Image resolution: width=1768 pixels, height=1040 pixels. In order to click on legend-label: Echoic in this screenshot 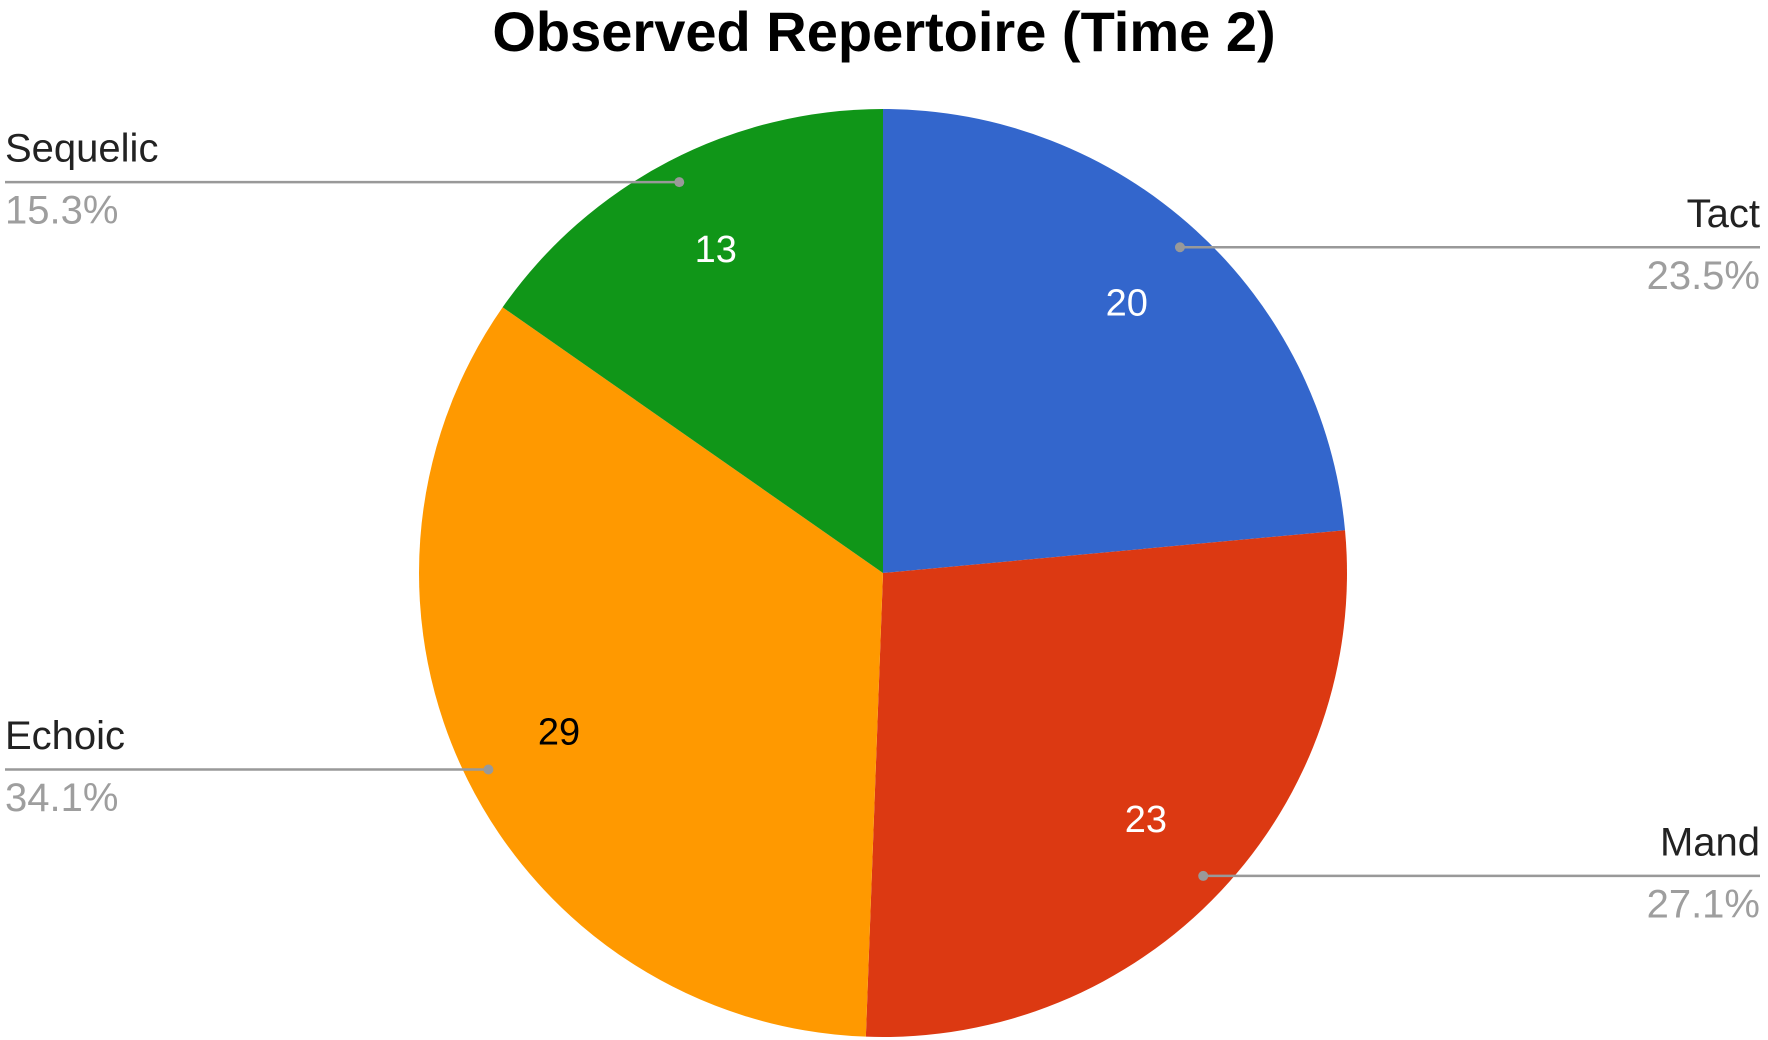, I will do `click(65, 736)`.